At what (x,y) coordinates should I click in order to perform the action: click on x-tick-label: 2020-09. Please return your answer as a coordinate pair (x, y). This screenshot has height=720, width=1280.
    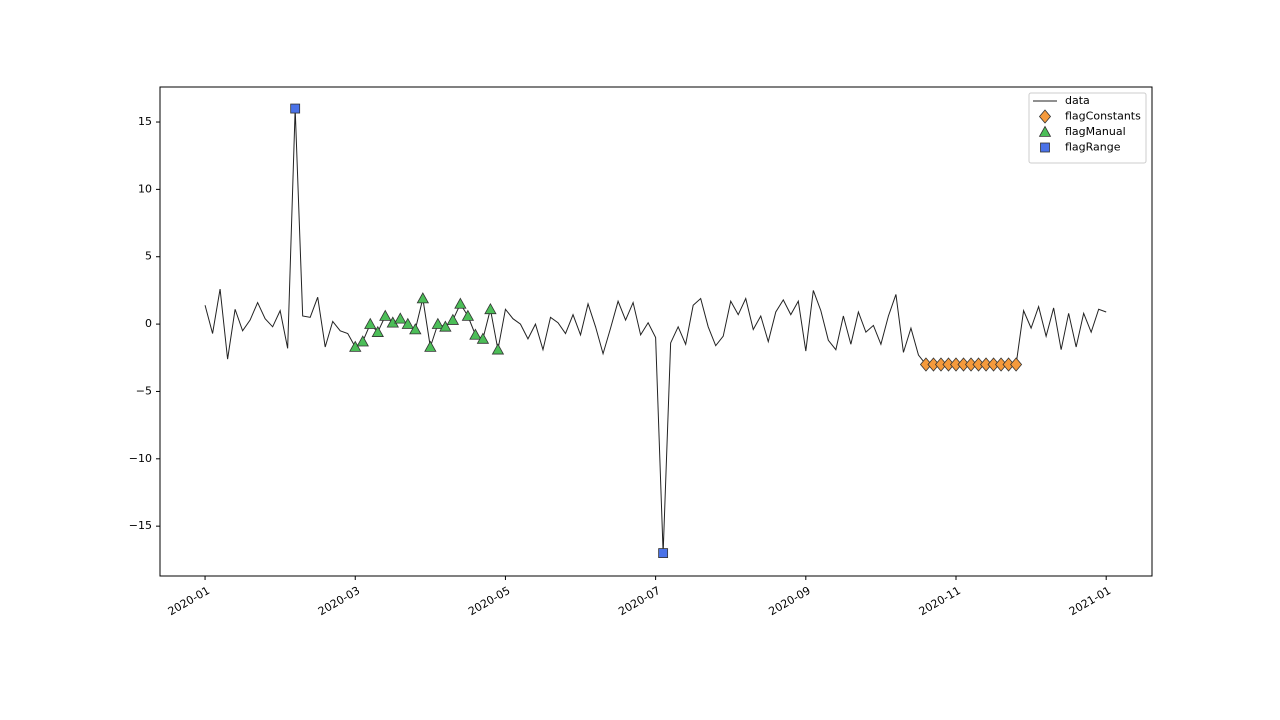
    Looking at the image, I should click on (790, 601).